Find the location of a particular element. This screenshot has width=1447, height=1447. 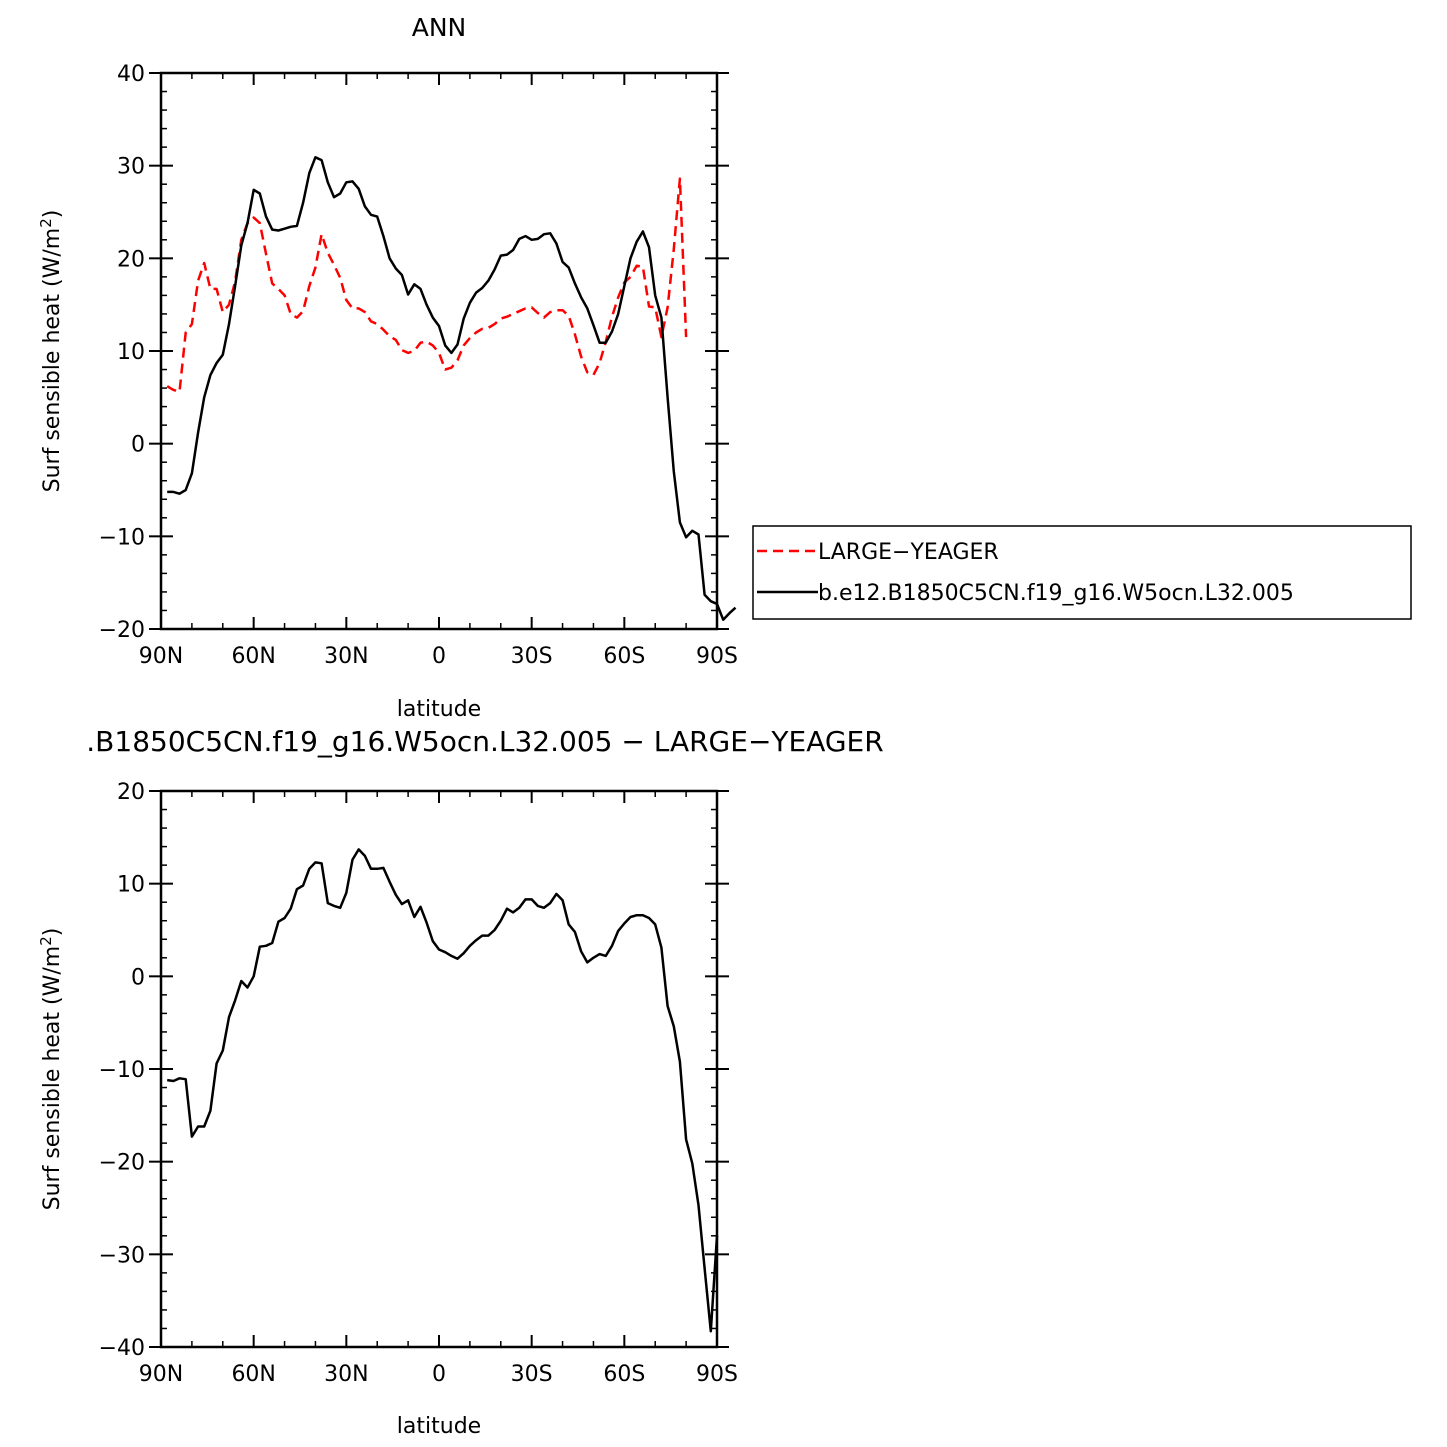

top-x-tick-label: 60S is located at coordinates (624, 656).